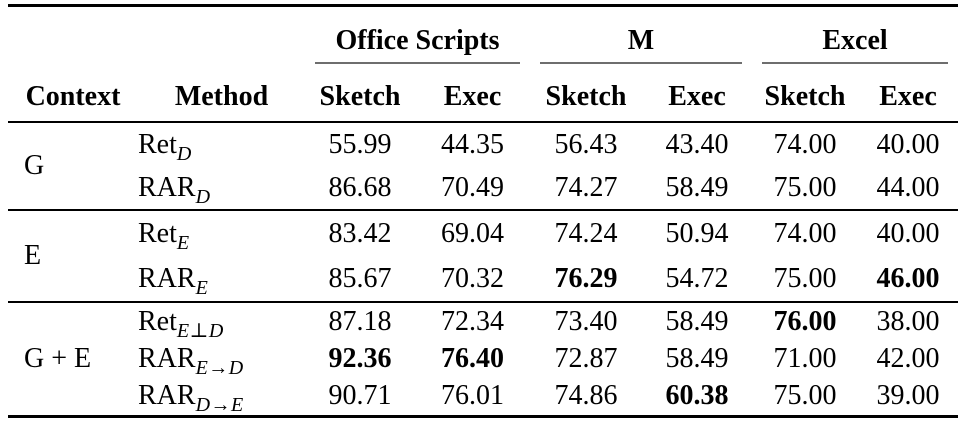  I want to click on method-cell: RARD, so click(216, 188).